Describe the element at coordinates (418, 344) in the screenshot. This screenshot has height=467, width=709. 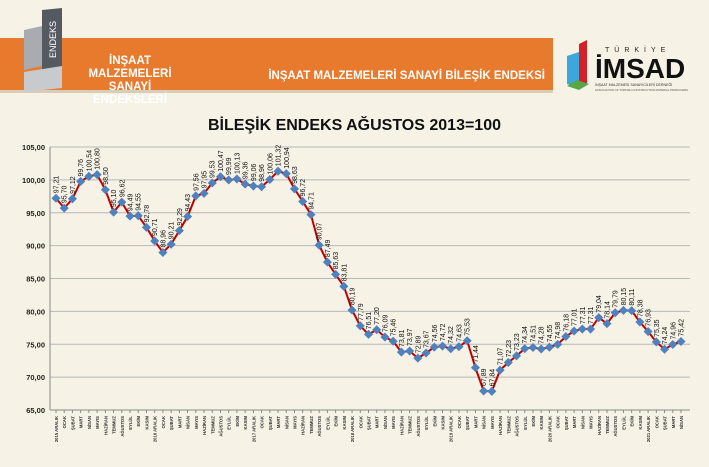
I see `data-label: 72,89` at that location.